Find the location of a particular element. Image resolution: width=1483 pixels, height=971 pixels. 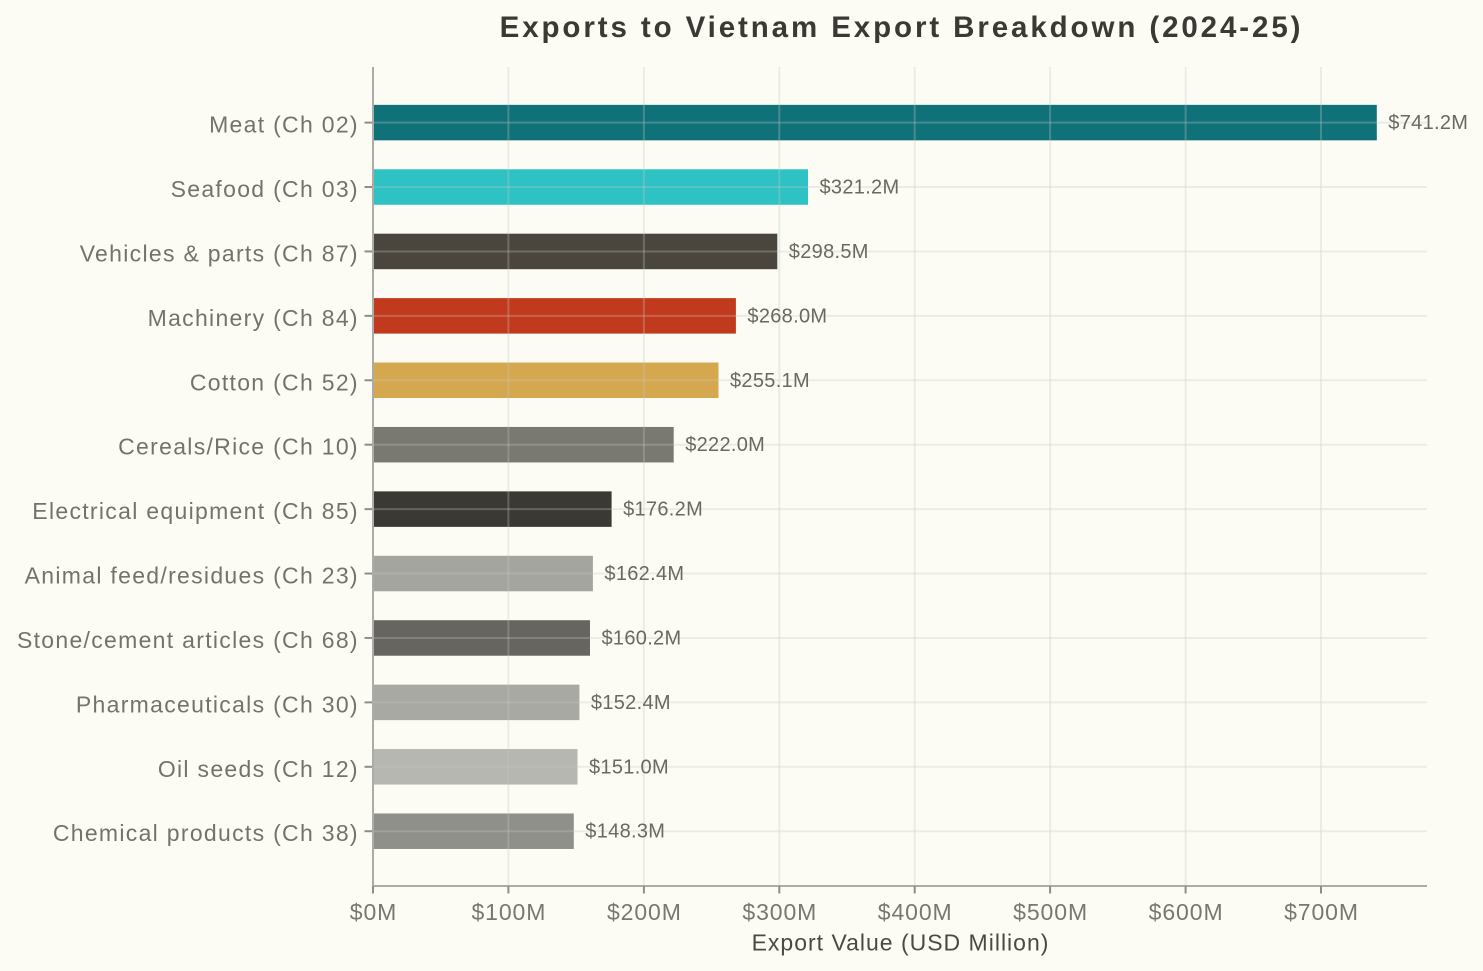

svg-text: $255.1M is located at coordinates (770, 381).